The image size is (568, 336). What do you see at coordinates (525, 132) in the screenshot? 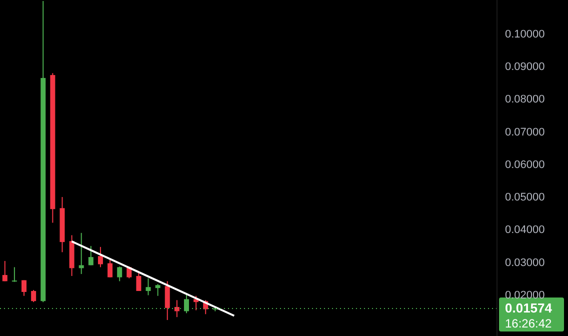
I see `y-tick-label: 0.07000` at bounding box center [525, 132].